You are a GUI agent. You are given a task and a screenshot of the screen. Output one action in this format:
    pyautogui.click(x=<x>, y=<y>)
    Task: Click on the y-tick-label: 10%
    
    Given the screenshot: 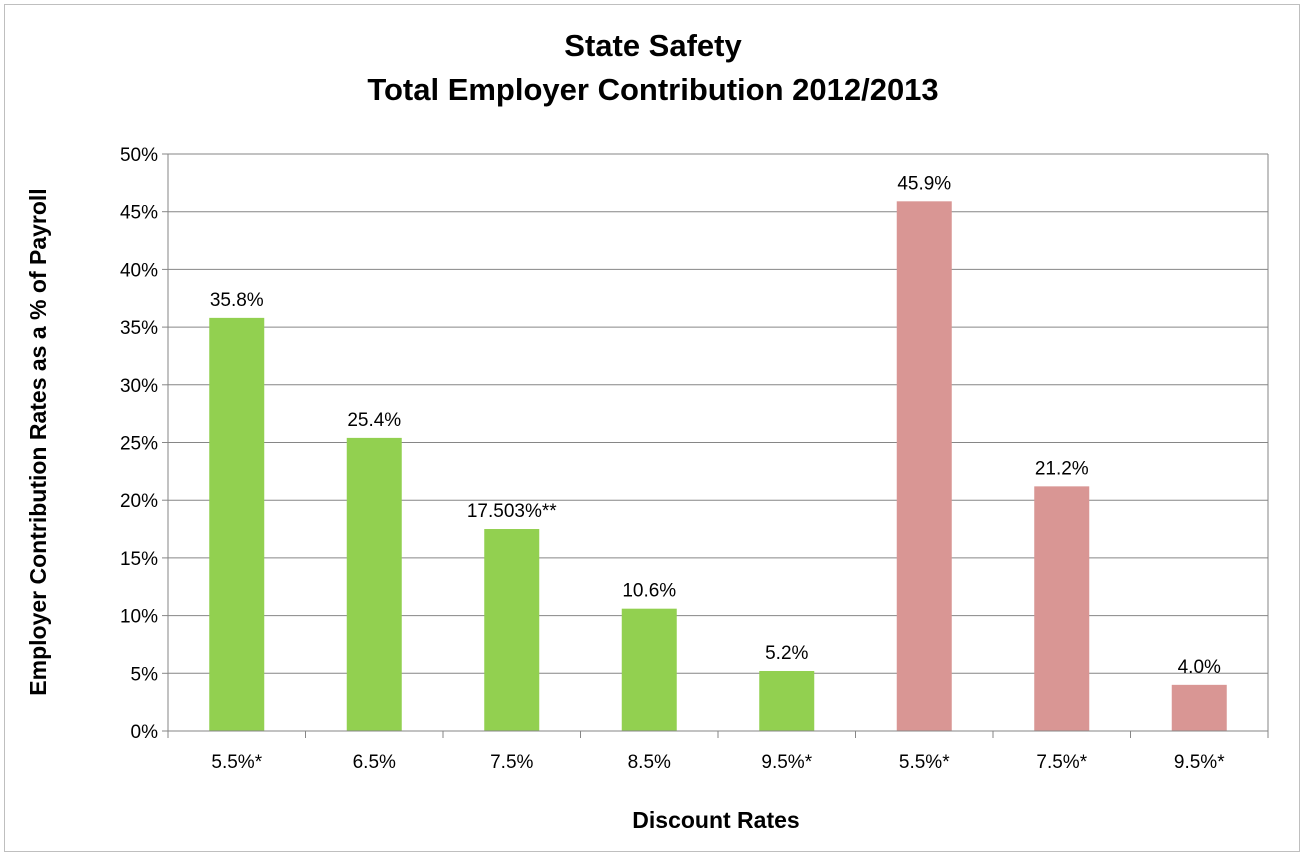 What is the action you would take?
    pyautogui.click(x=139, y=617)
    